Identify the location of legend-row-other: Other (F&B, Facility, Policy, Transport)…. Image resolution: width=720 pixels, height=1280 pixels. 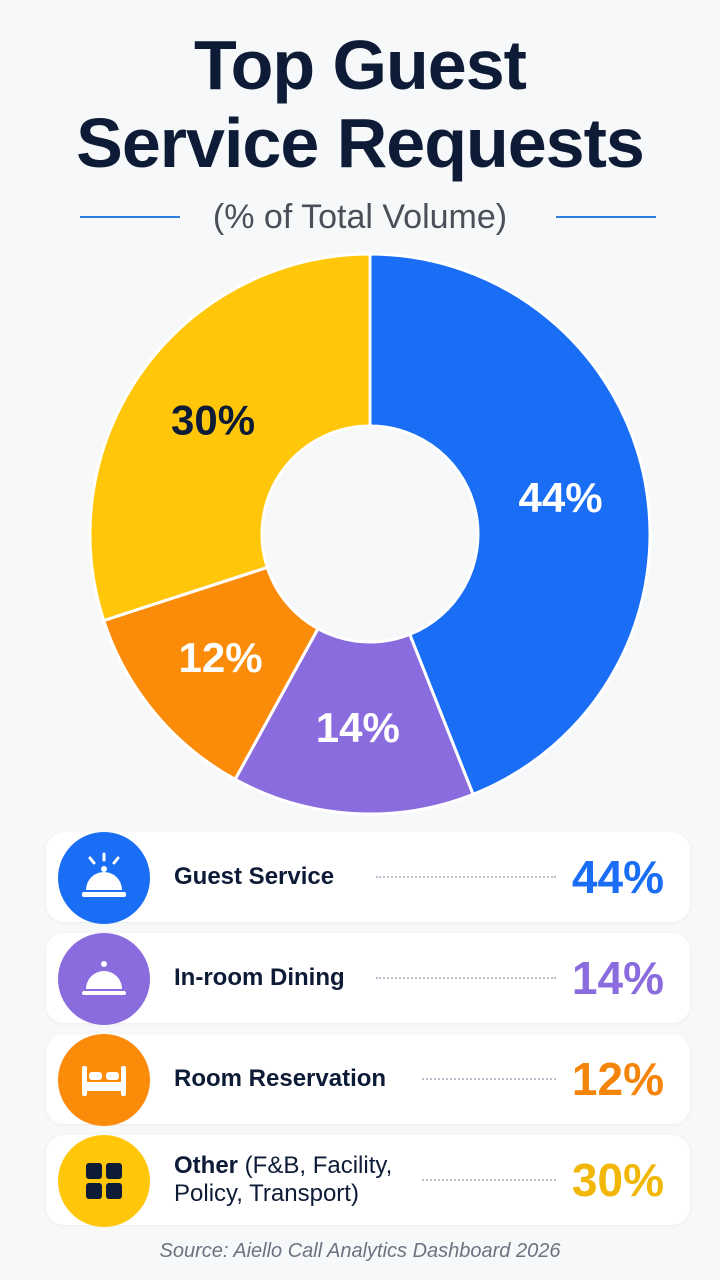
(368, 1181).